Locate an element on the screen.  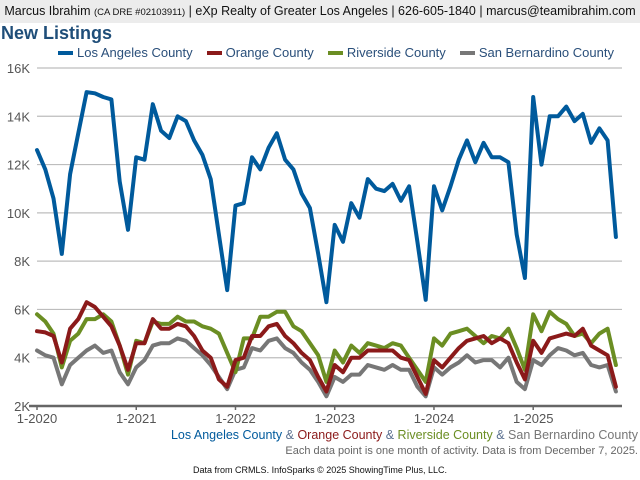
legend-item-sanbernardino: San Bernardino County is located at coordinates (536, 52).